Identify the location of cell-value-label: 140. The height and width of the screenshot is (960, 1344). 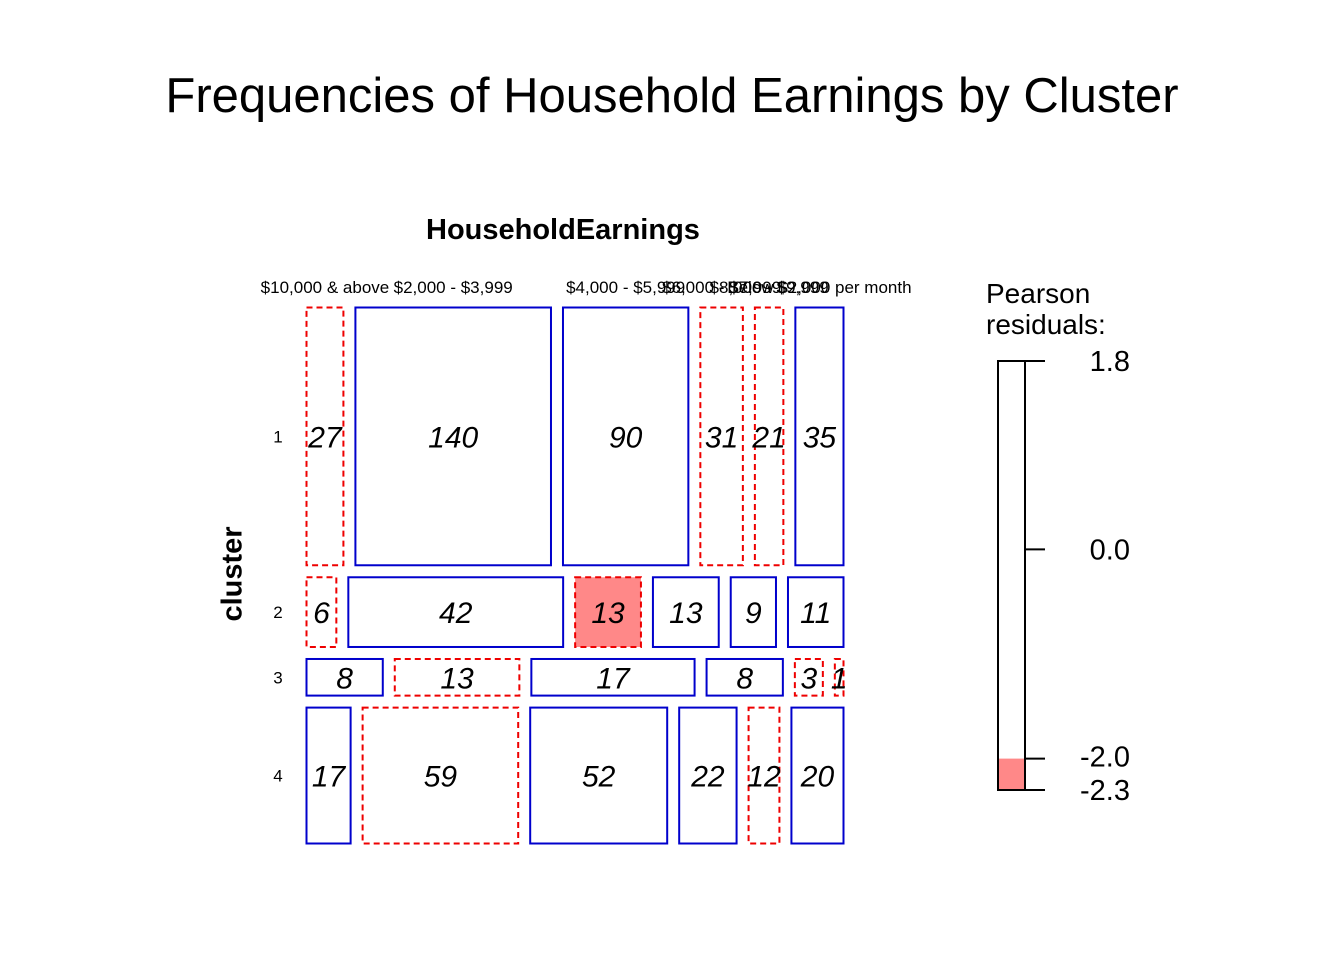
(453, 437).